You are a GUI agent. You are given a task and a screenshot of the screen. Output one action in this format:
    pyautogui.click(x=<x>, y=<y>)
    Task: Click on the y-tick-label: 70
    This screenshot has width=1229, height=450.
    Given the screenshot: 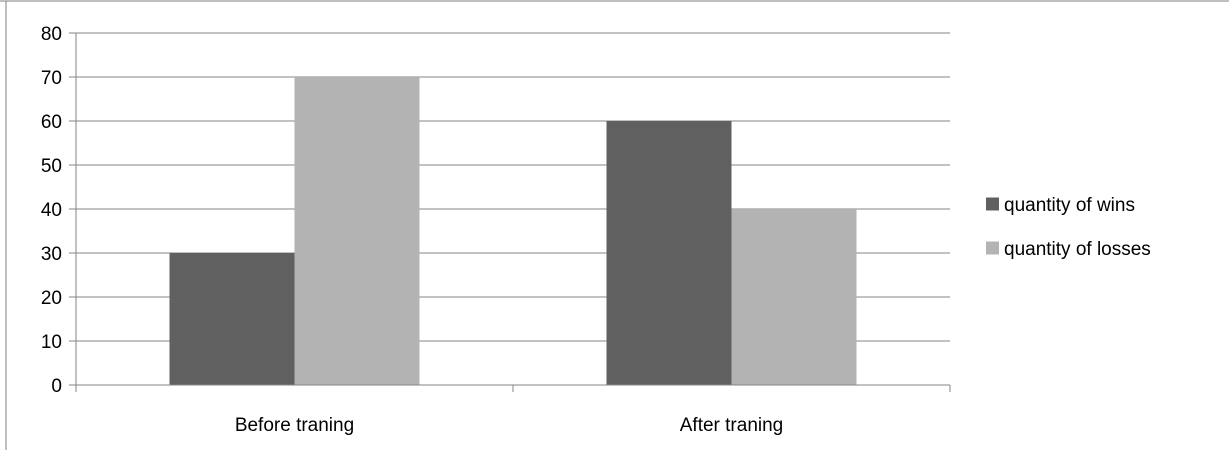 What is the action you would take?
    pyautogui.click(x=51, y=78)
    